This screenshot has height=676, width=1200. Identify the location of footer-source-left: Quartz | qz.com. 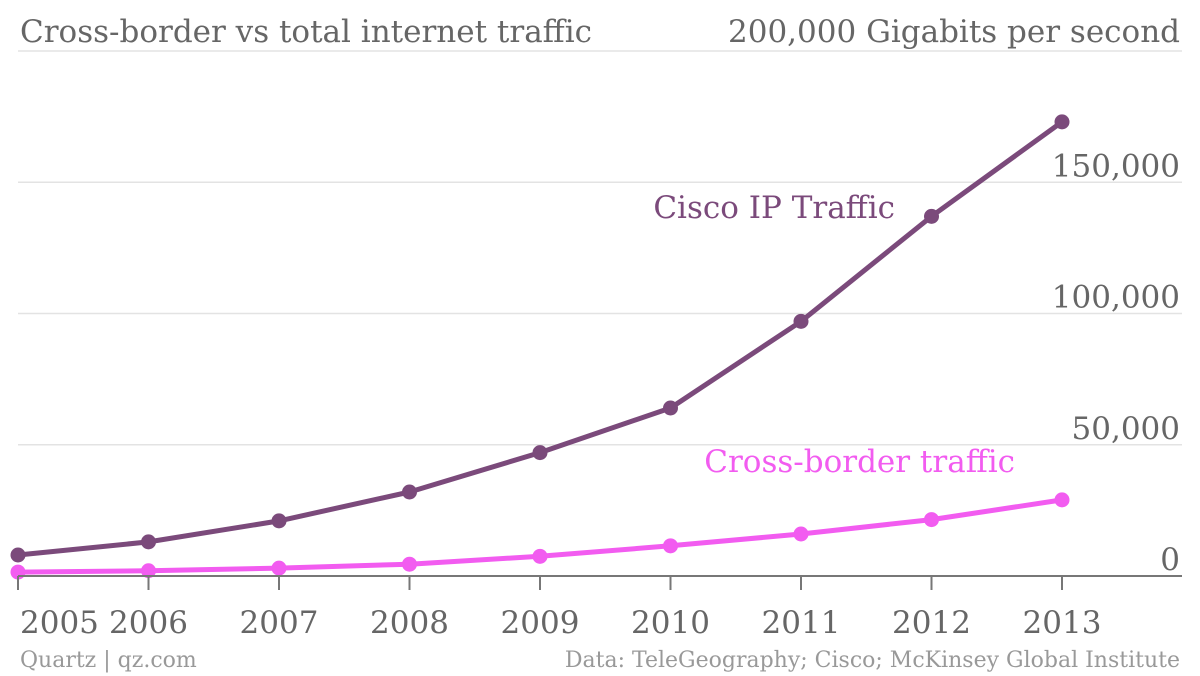
(108, 660).